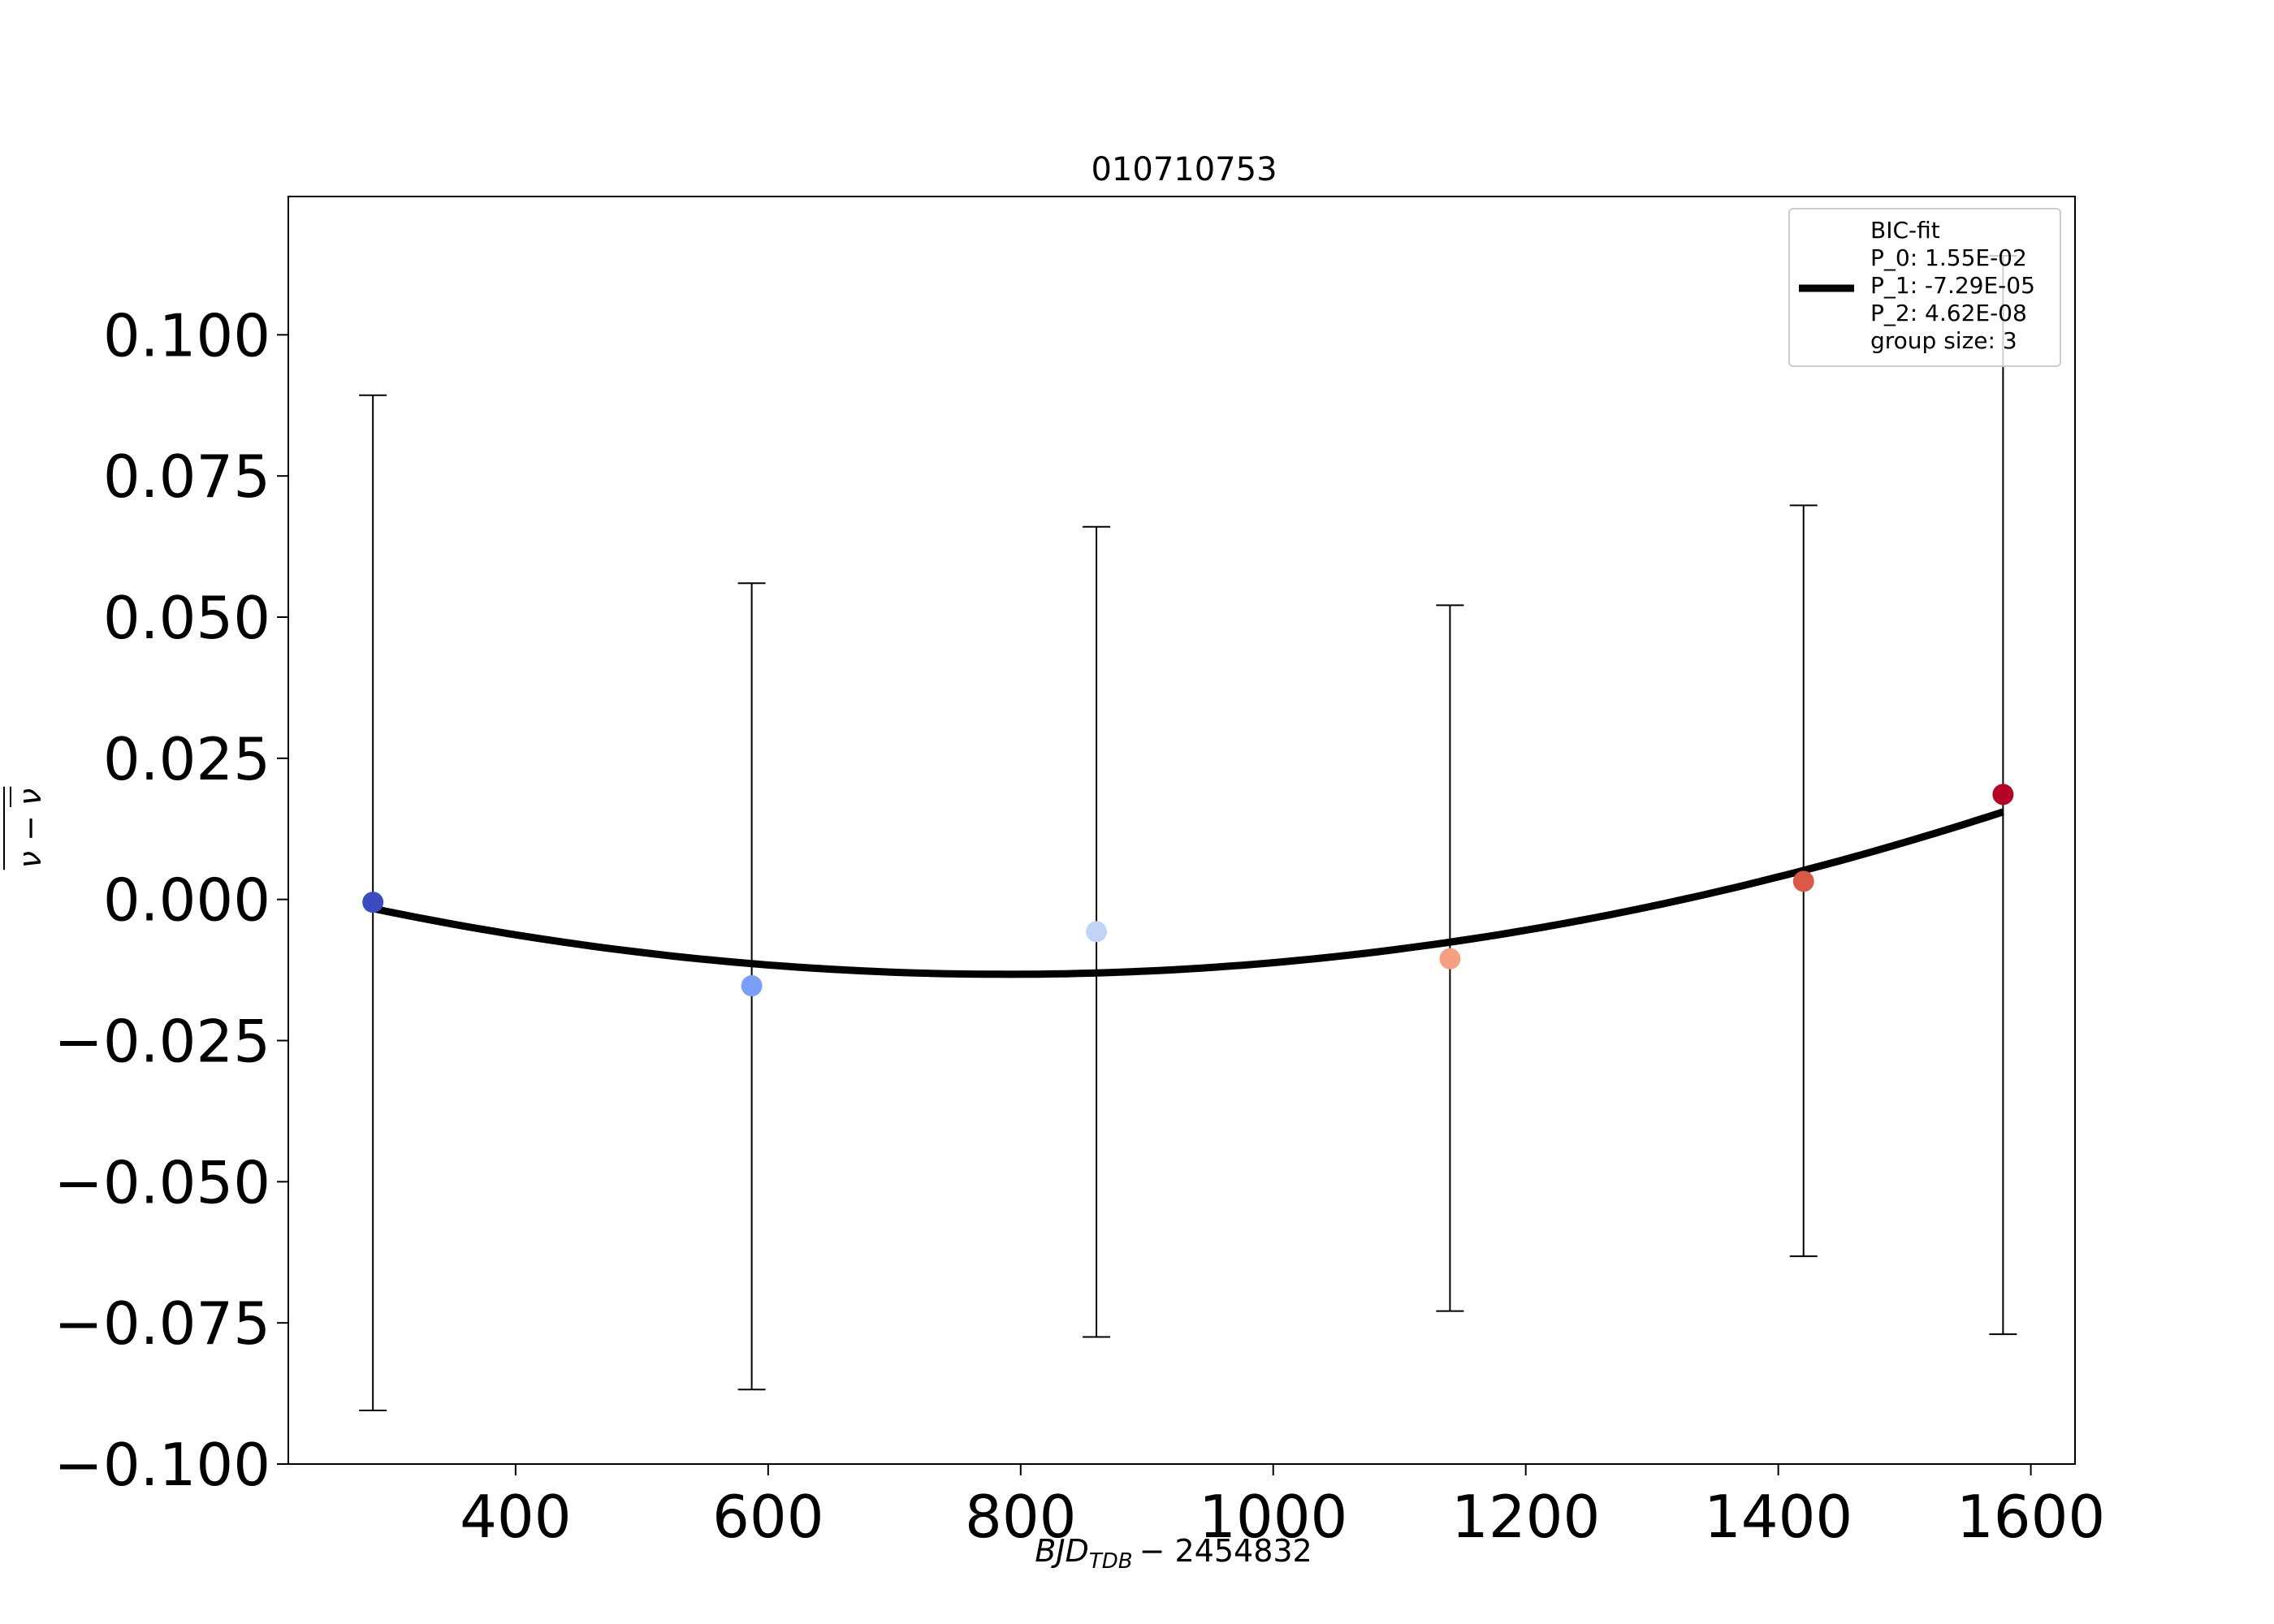 The height and width of the screenshot is (1624, 2274). What do you see at coordinates (1184, 169) in the screenshot?
I see `chart-title: 010710753` at bounding box center [1184, 169].